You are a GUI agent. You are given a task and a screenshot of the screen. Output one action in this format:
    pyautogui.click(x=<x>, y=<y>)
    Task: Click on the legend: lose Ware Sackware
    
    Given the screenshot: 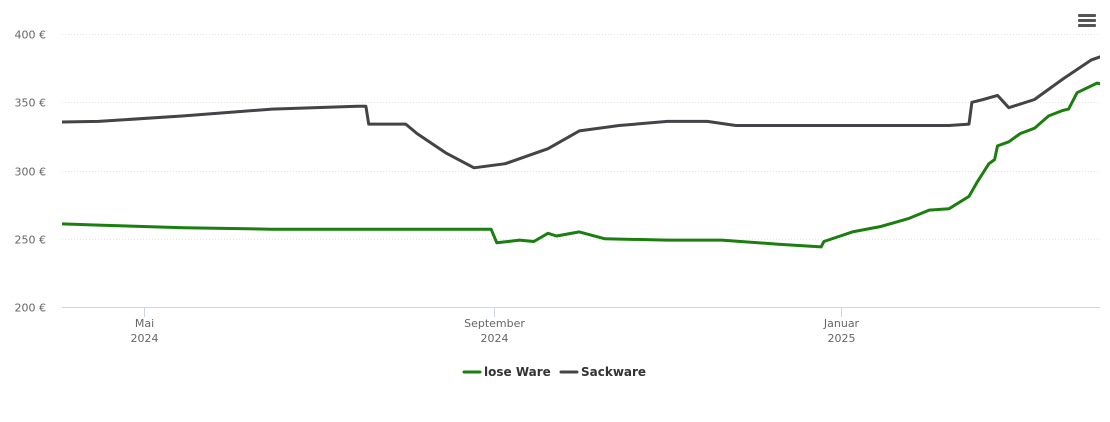 What is the action you would take?
    pyautogui.click(x=554, y=372)
    